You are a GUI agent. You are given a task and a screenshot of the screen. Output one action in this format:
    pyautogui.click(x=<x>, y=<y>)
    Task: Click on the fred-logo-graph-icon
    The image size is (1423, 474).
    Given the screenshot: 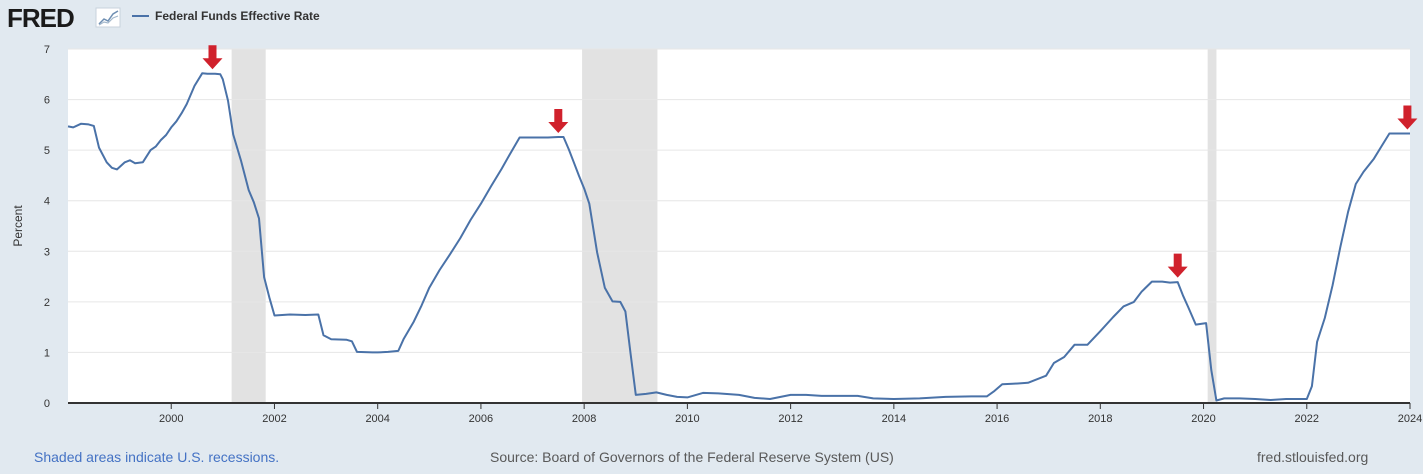 What is the action you would take?
    pyautogui.click(x=108, y=17)
    